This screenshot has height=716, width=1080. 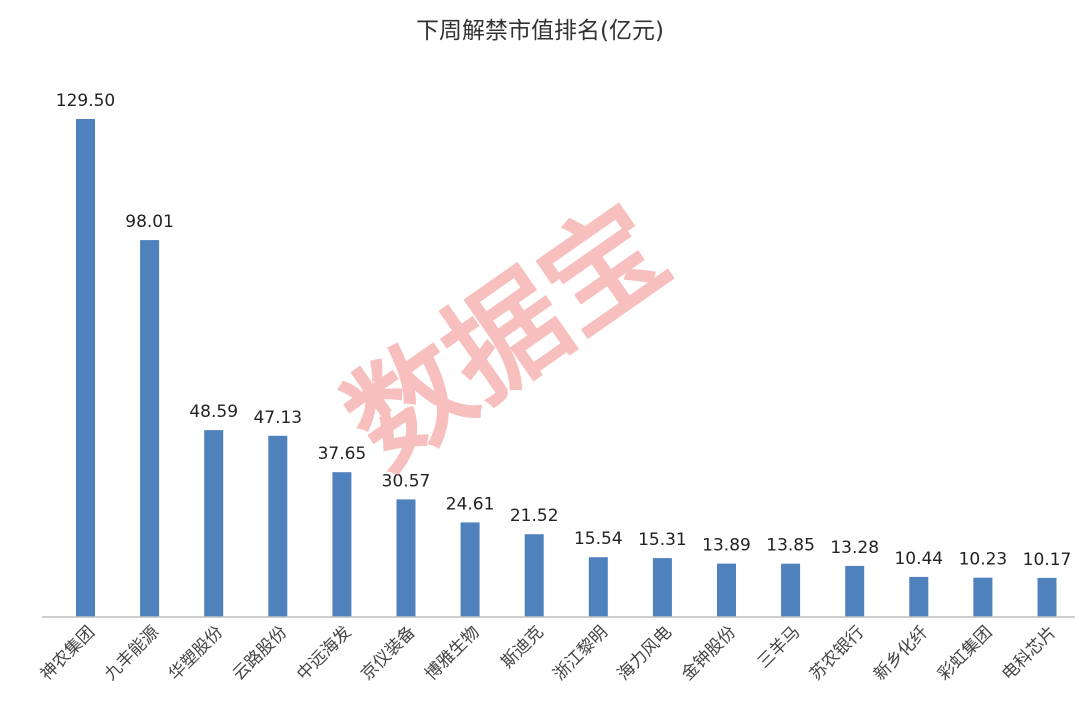 What do you see at coordinates (709, 653) in the screenshot?
I see `category-label: 金钟股份` at bounding box center [709, 653].